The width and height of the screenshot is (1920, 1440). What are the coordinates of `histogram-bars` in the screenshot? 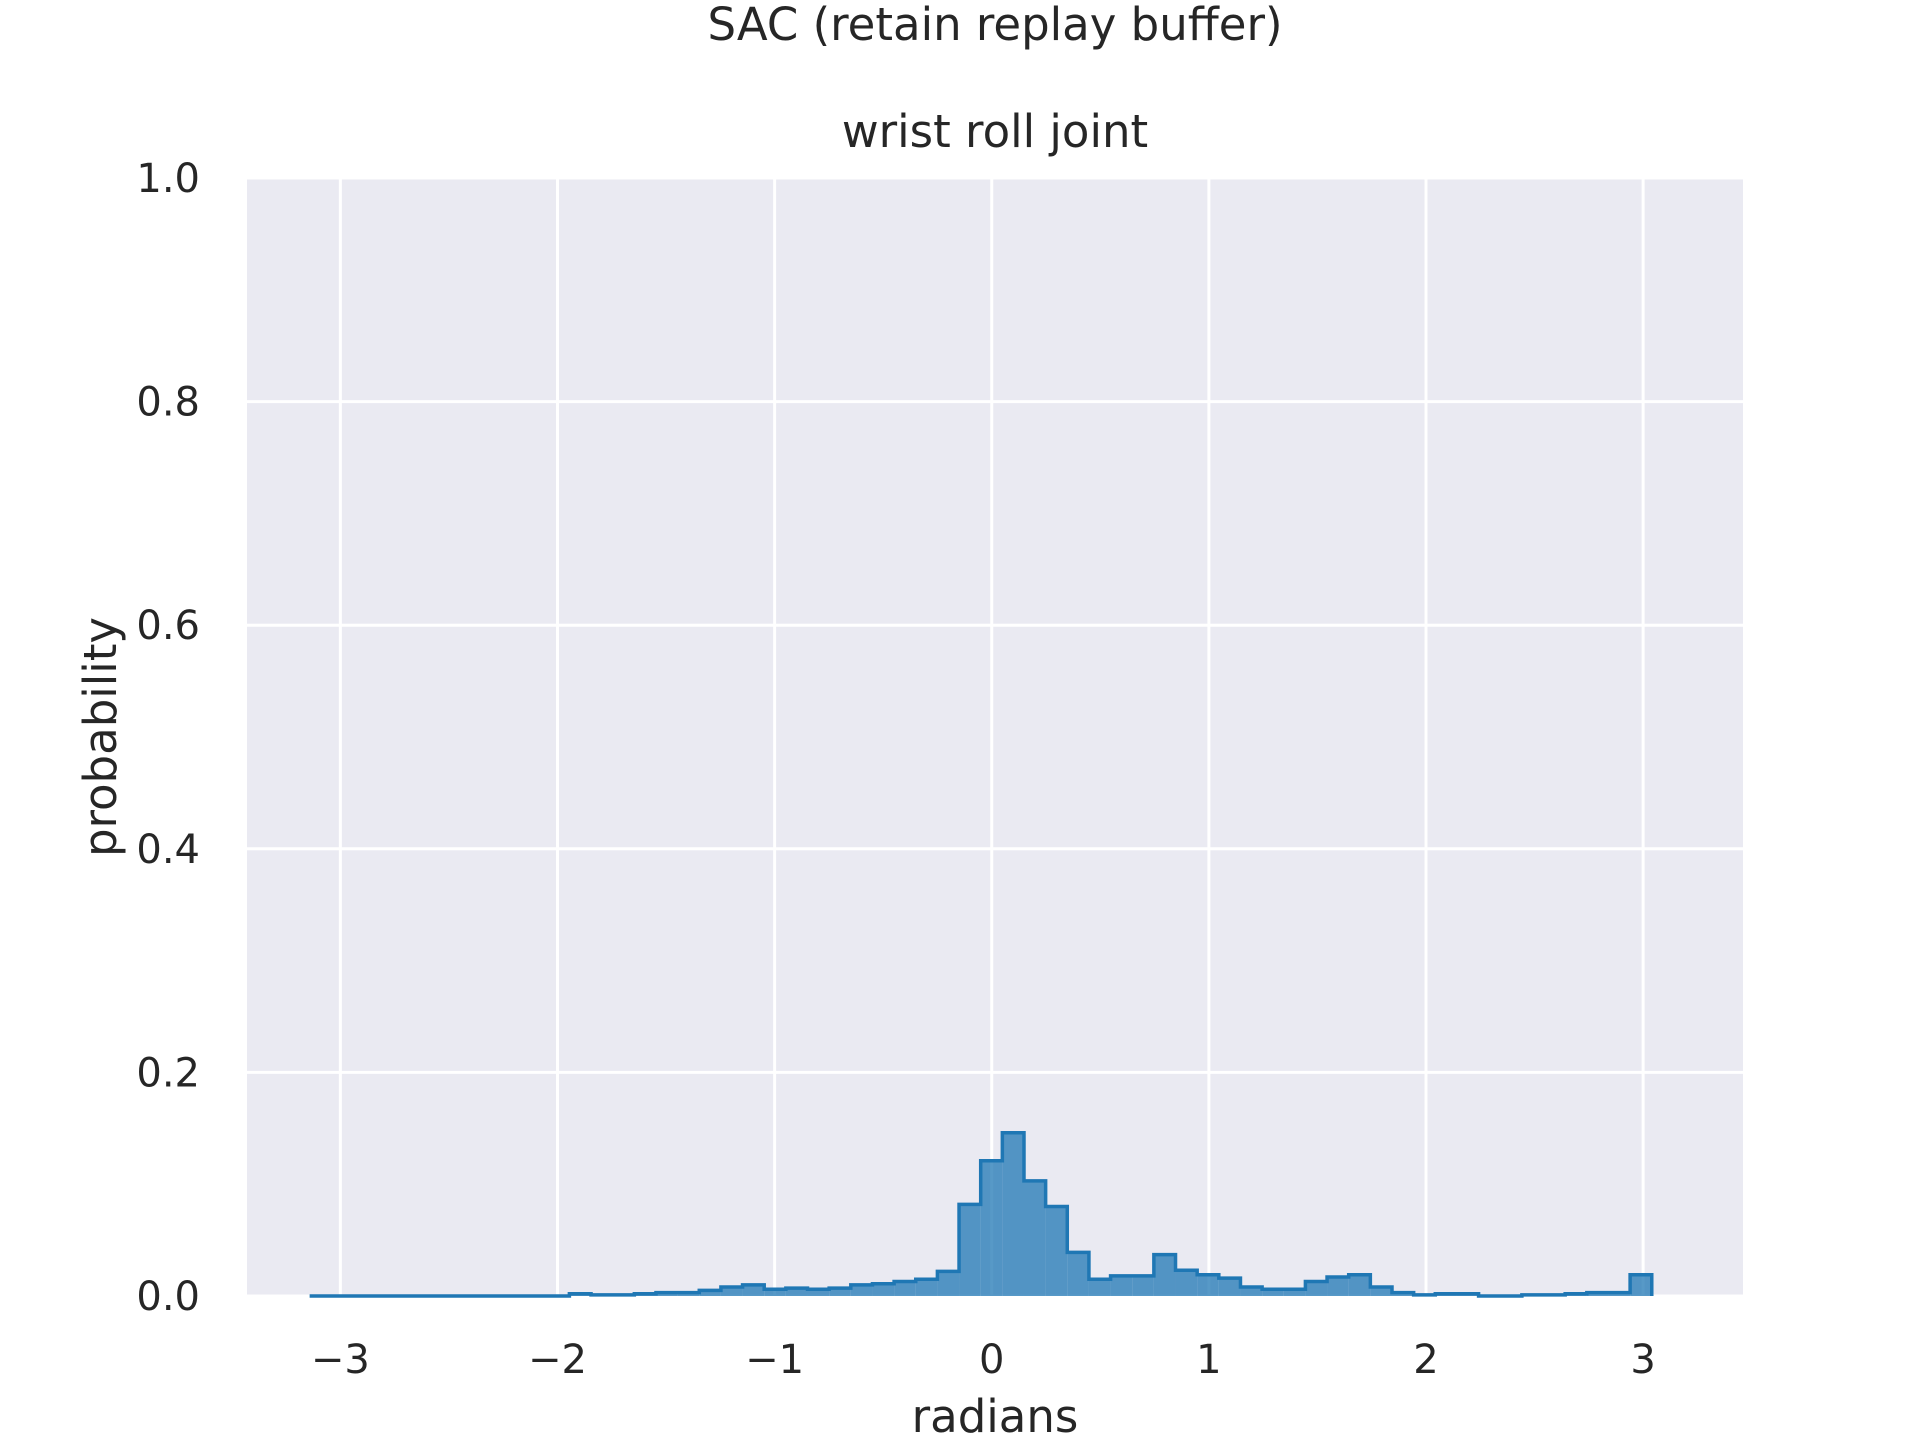 It's located at (981, 1214).